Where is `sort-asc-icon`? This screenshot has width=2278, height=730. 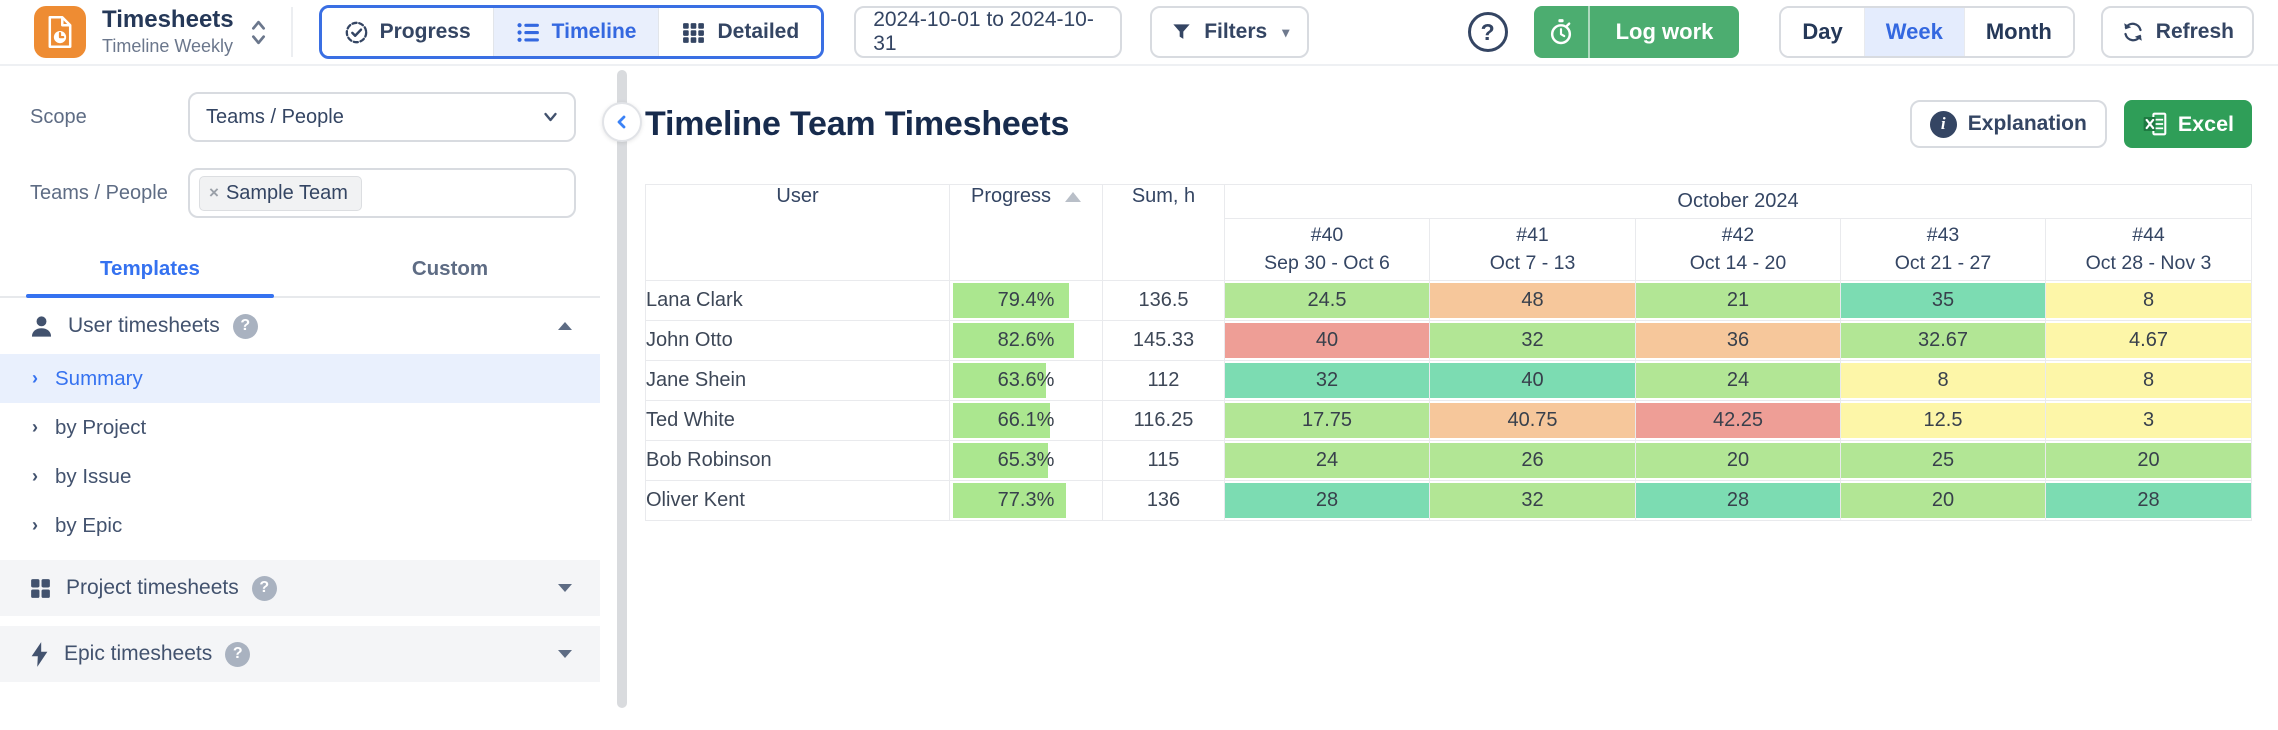
sort-asc-icon is located at coordinates (1073, 196).